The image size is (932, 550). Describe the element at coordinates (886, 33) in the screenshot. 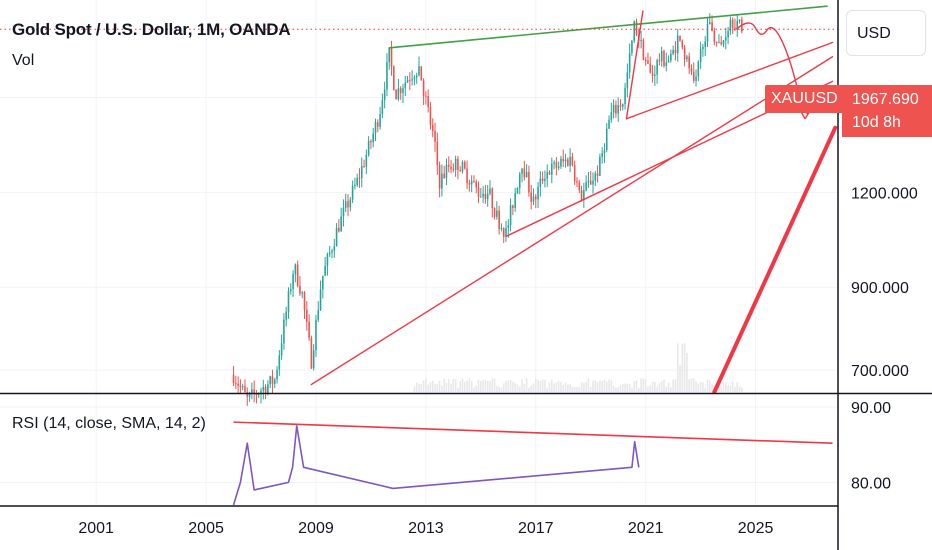

I see `currency-button: USD` at that location.